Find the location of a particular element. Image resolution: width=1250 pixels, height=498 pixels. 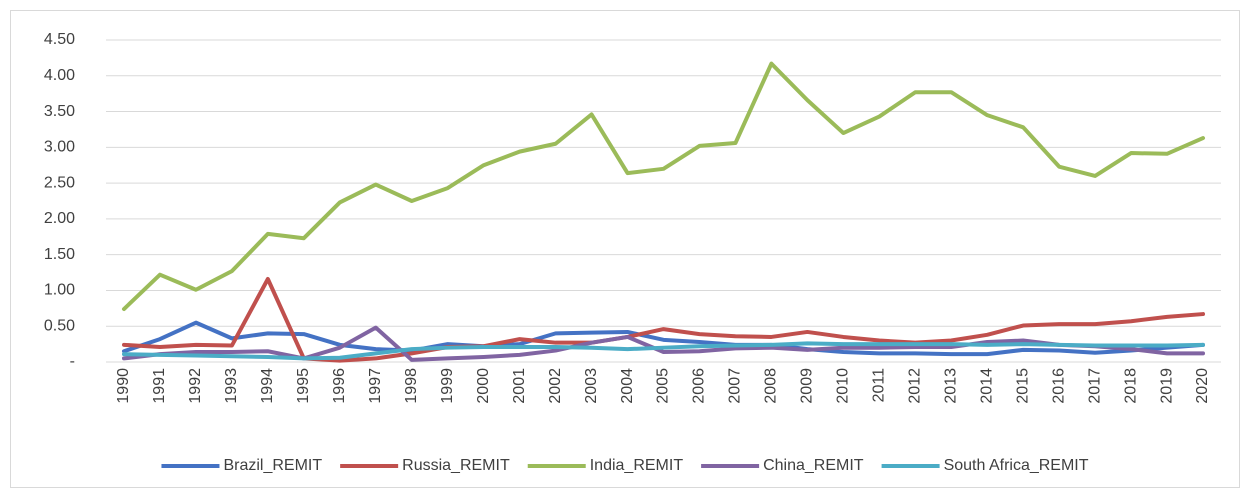

x-tick-label: 2018 is located at coordinates (1130, 386).